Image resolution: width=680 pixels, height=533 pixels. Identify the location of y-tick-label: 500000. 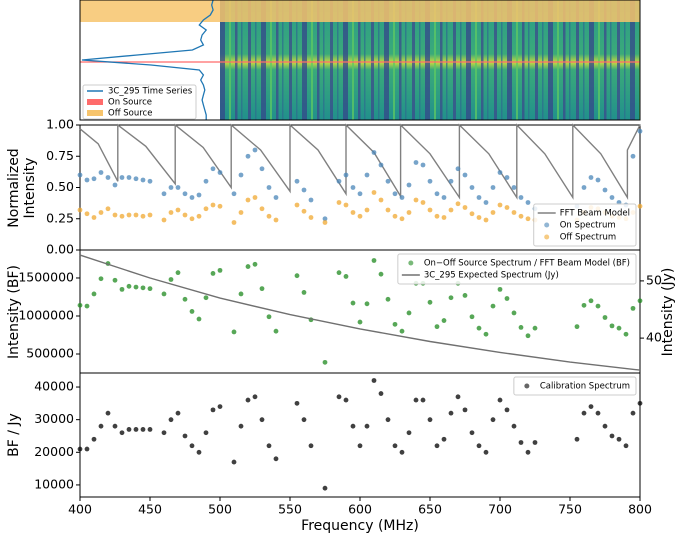
(50, 352).